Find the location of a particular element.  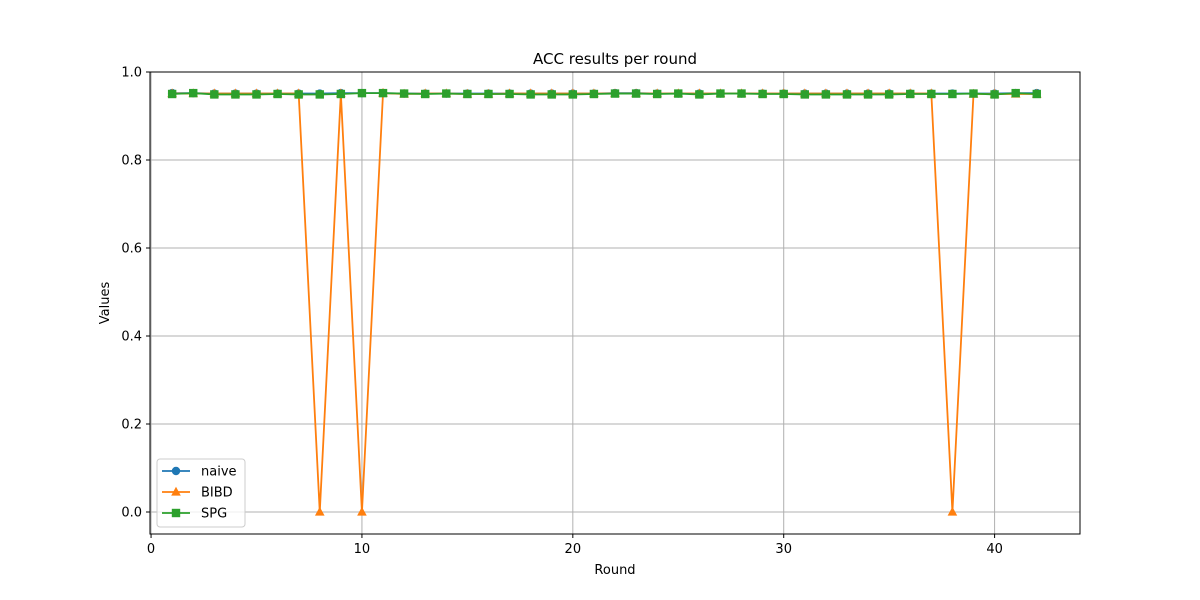

legend-item-BIBD: BIBD is located at coordinates (197, 493).